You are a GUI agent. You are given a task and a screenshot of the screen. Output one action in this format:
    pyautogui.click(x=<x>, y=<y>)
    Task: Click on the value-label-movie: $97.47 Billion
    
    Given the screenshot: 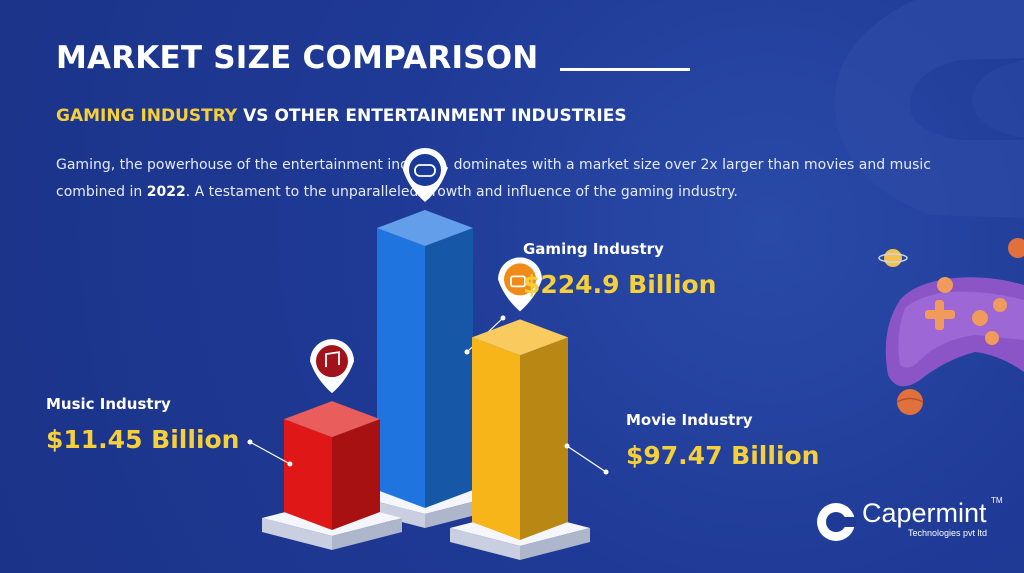 What is the action you would take?
    pyautogui.click(x=723, y=455)
    